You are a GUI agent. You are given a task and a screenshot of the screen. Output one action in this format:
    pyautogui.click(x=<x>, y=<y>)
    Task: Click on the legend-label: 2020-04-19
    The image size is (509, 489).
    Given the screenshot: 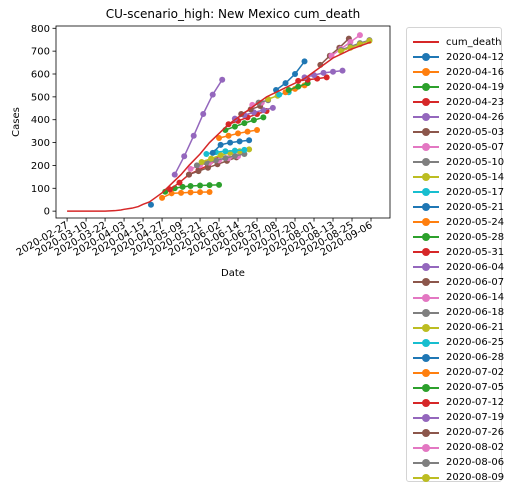 What is the action you would take?
    pyautogui.click(x=475, y=87)
    